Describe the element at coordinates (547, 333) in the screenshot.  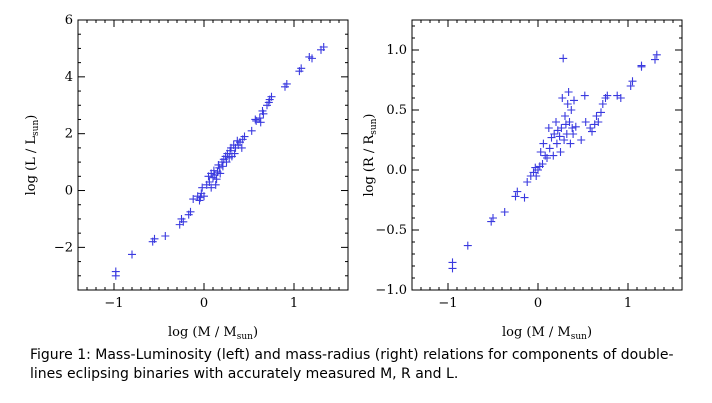
I see `right-x-axis-label: log (M / Msun)` at that location.